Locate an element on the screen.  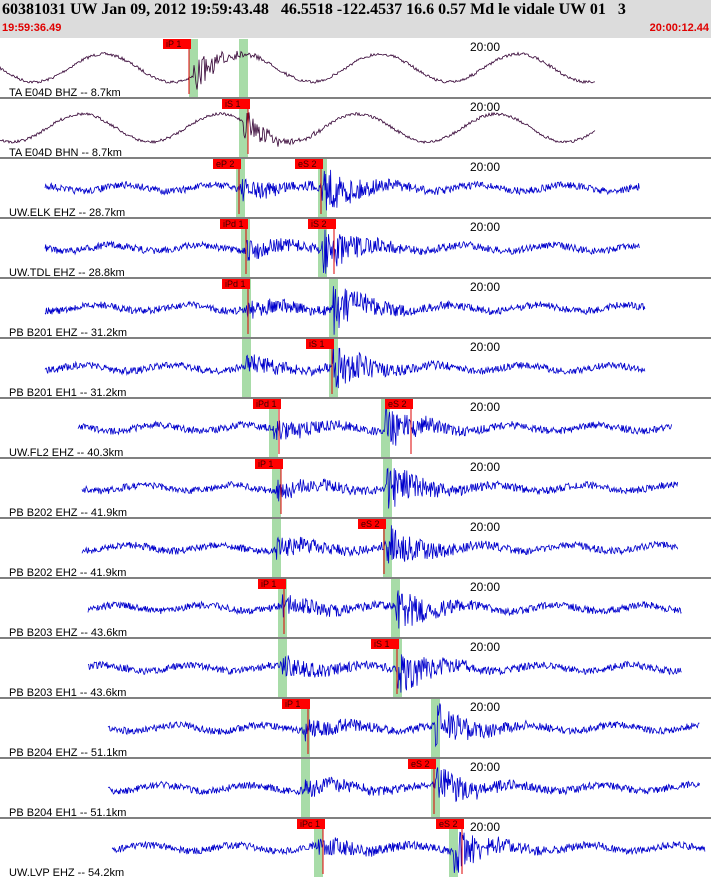
trace-label: PB B202 EHZ -- 41.9km is located at coordinates (68, 513).